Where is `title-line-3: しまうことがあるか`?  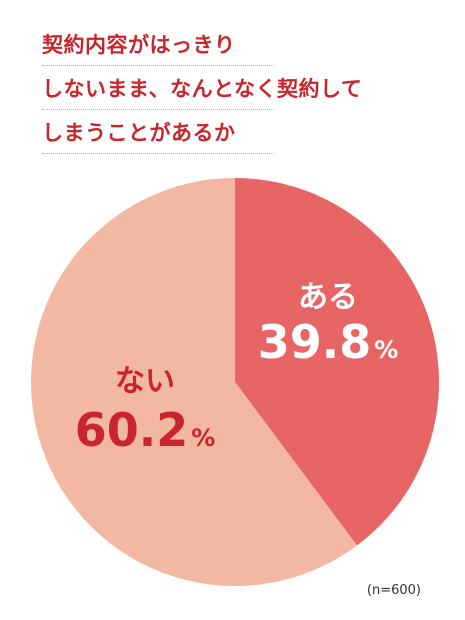 title-line-3: しまうことがあるか is located at coordinates (158, 132).